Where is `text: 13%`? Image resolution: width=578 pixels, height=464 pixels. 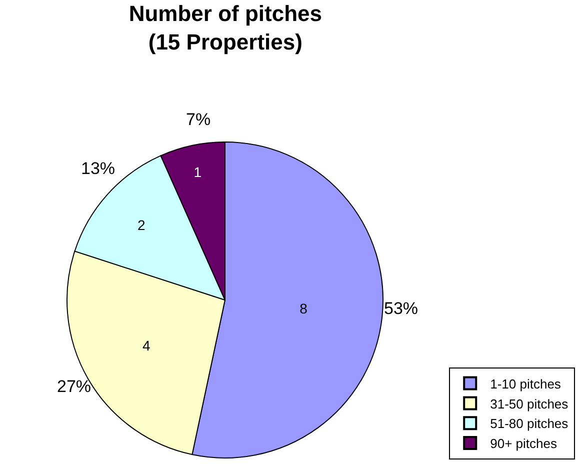 text: 13% is located at coordinates (98, 168).